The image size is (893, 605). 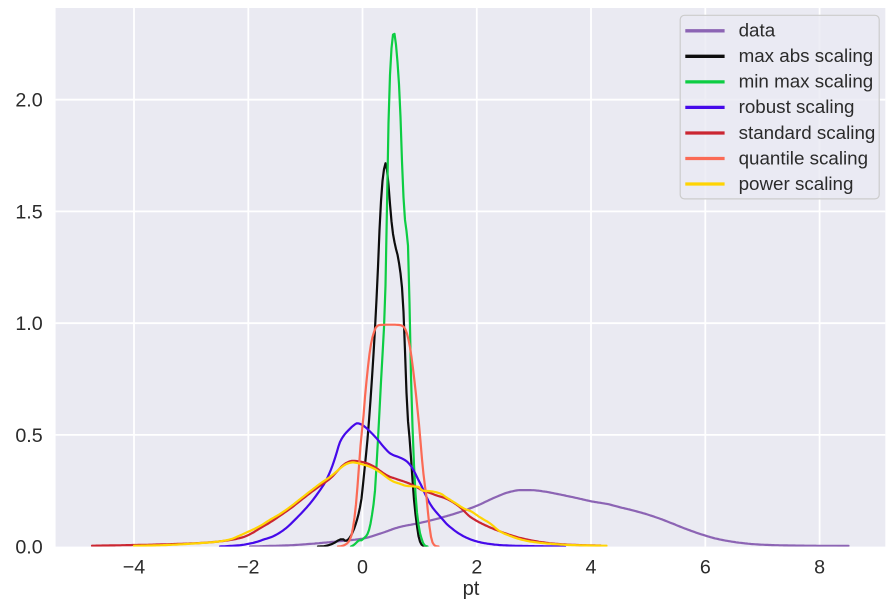 What do you see at coordinates (705, 568) in the screenshot?
I see `svg-text: 6` at bounding box center [705, 568].